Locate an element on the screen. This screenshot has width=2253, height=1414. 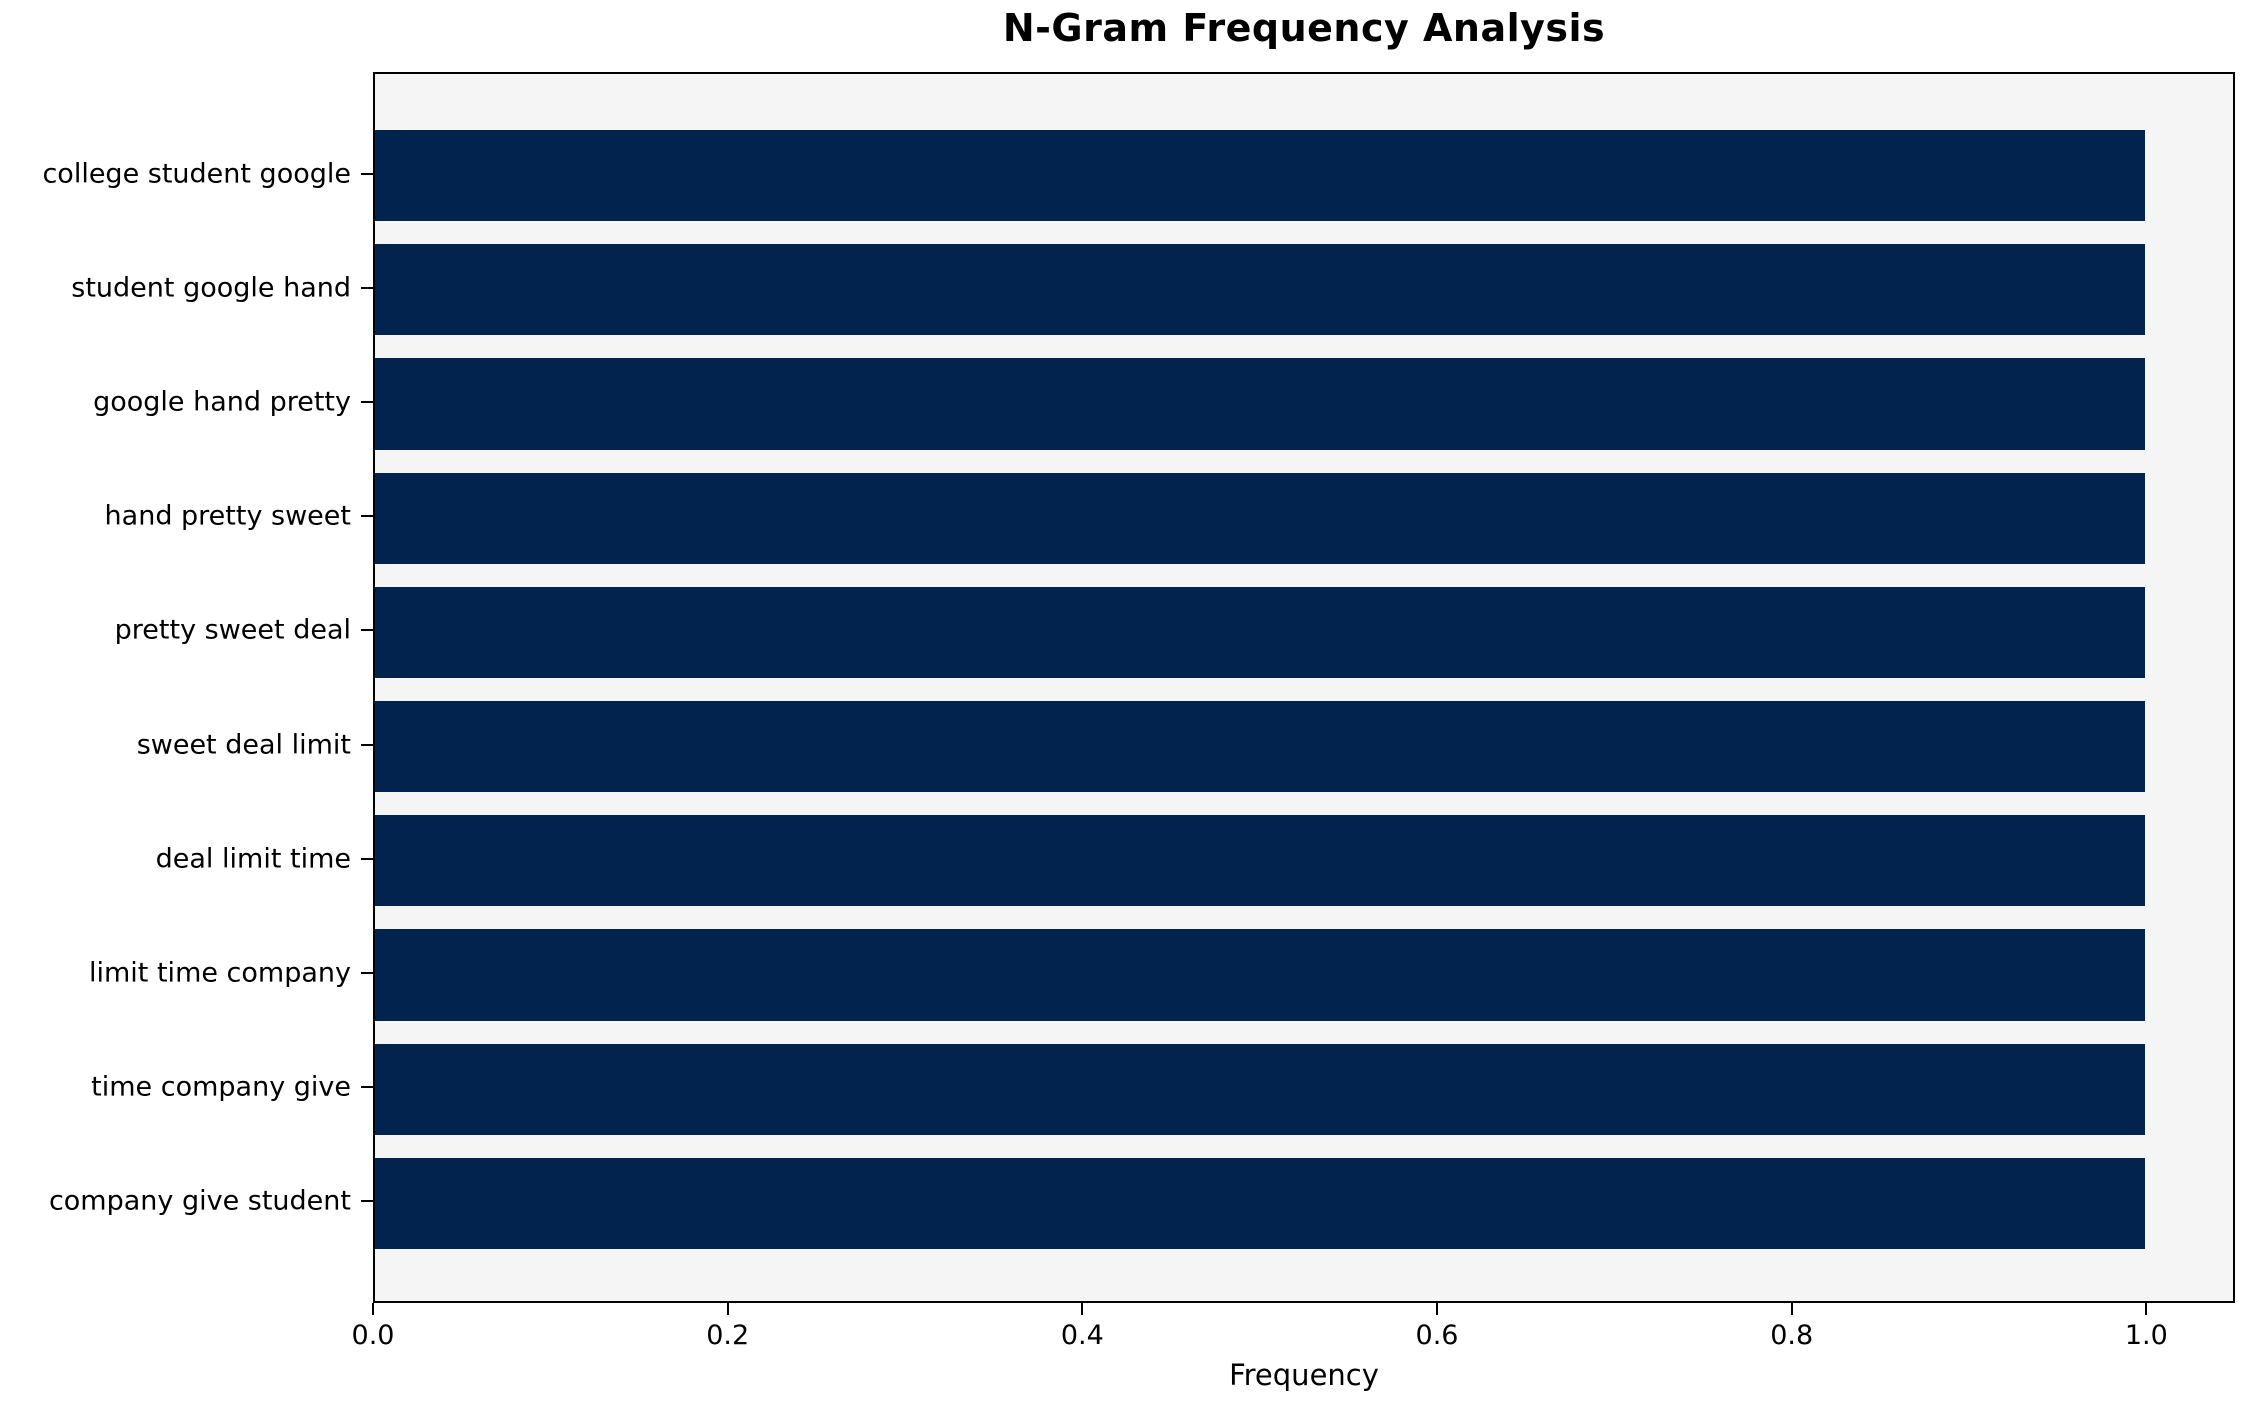
y-tick-label: hand pretty sweet is located at coordinates (227, 516).